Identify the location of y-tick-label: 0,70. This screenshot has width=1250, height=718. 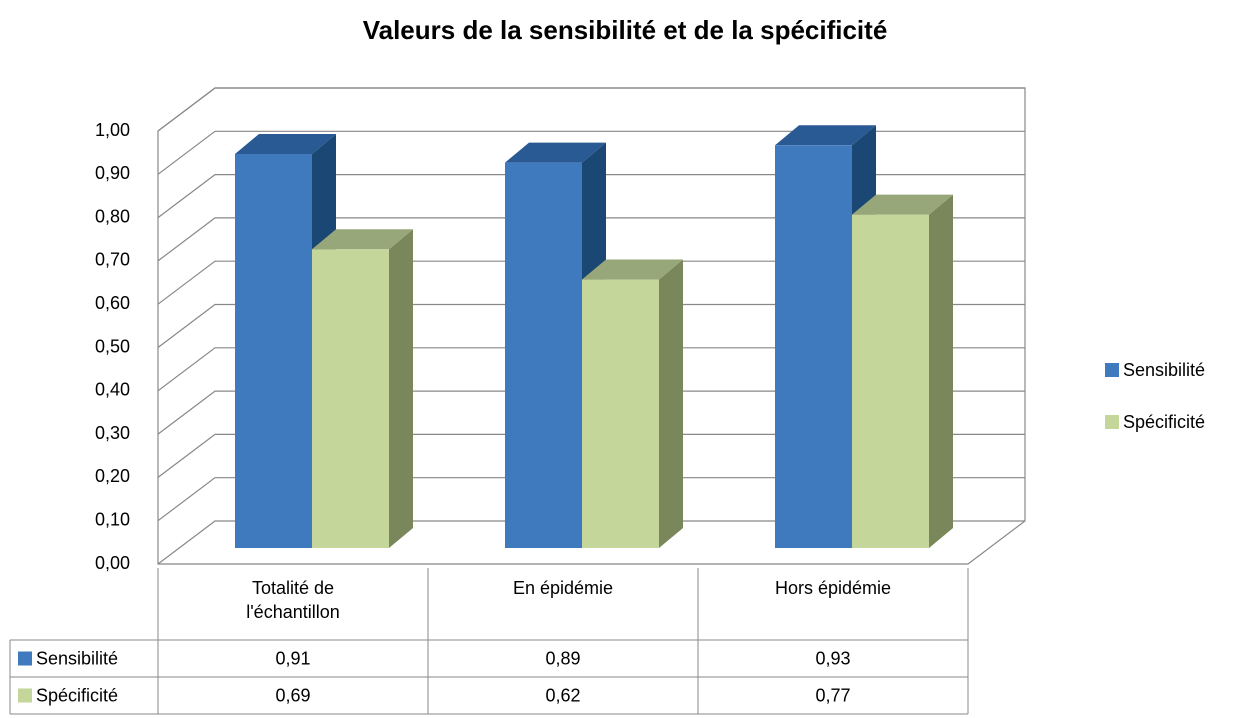
(112, 260).